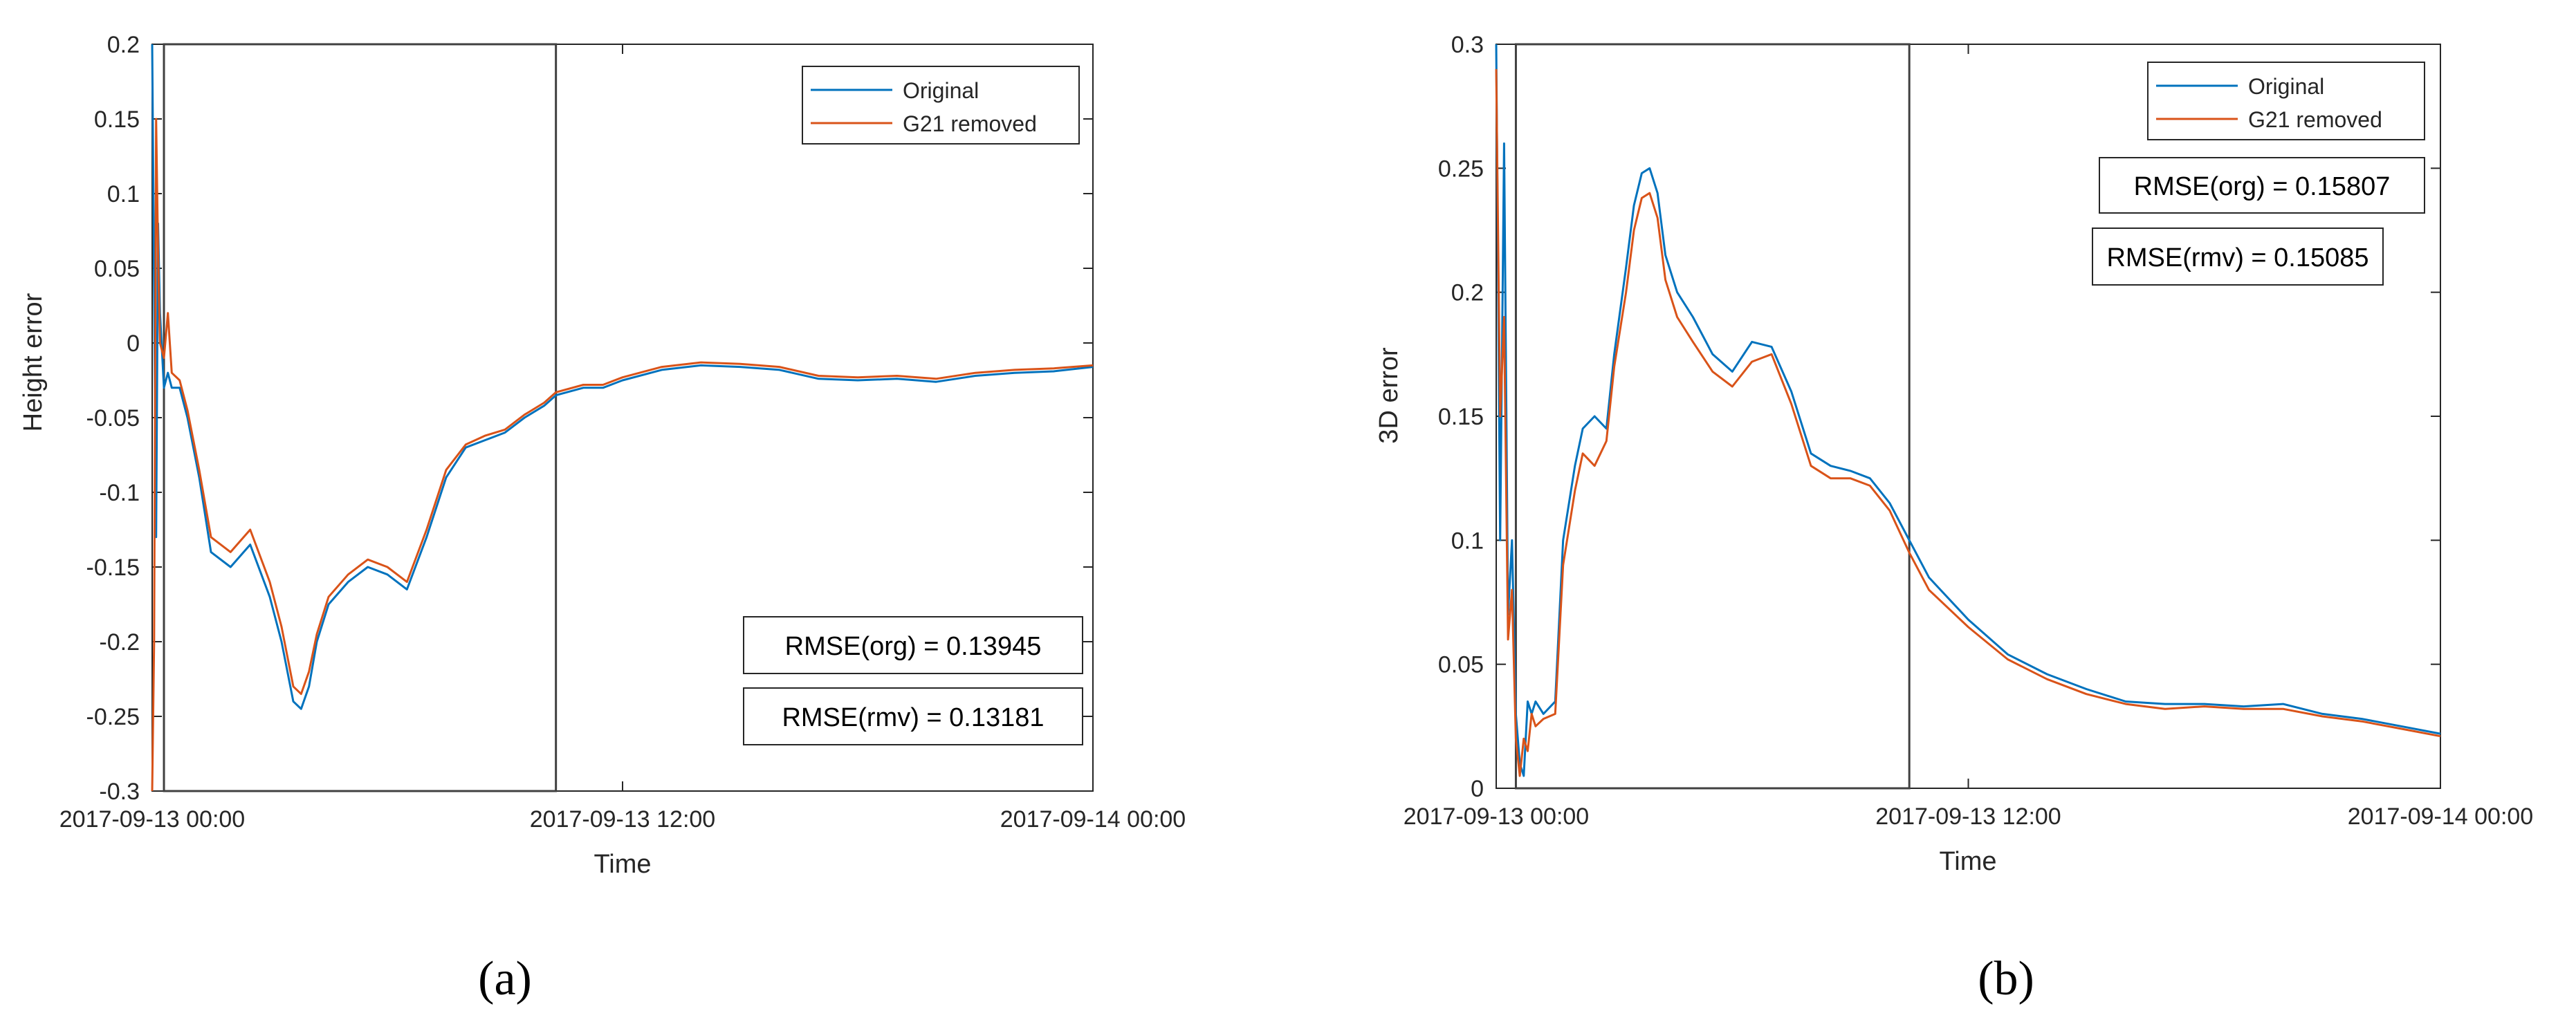 The height and width of the screenshot is (1022, 2576). What do you see at coordinates (1461, 417) in the screenshot?
I see `y-tick-label-b-3: 0.15` at bounding box center [1461, 417].